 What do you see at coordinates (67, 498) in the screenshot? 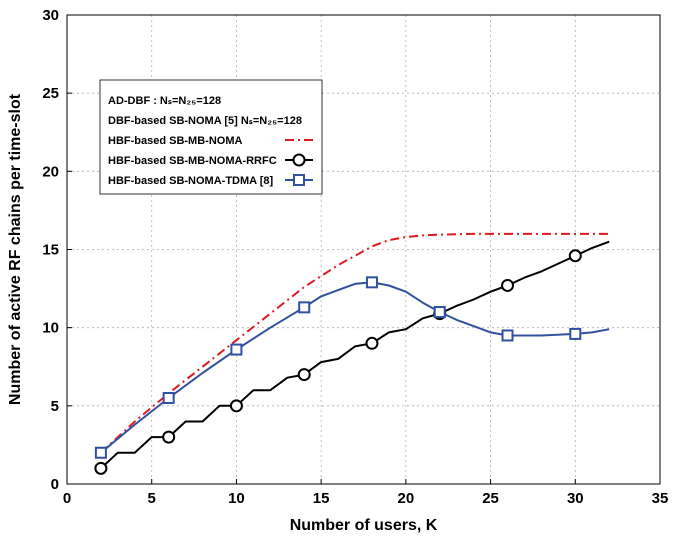
I see `x-tick-label: 0` at bounding box center [67, 498].